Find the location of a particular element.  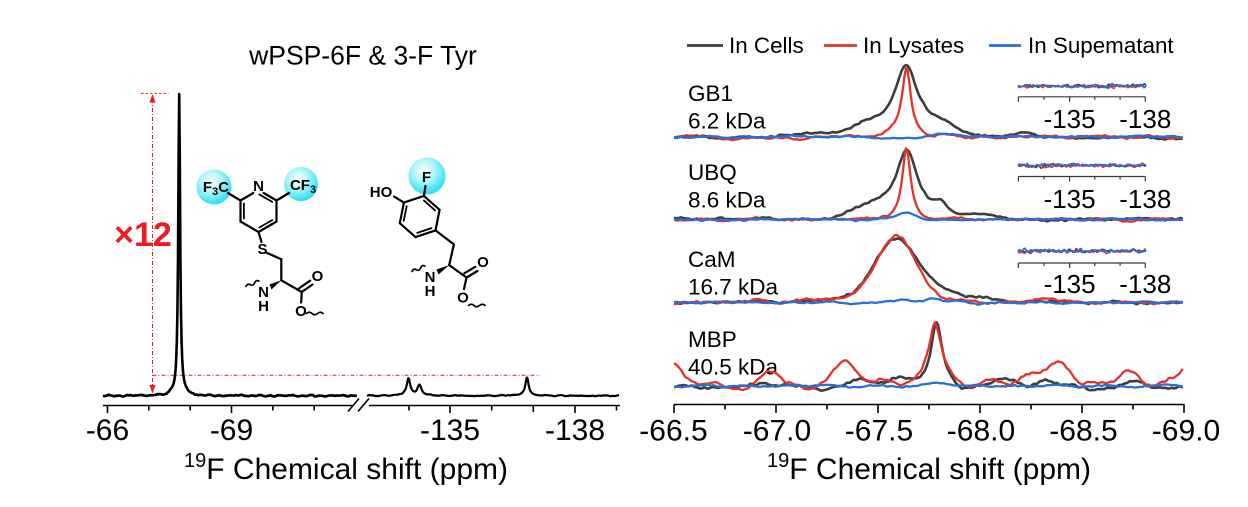

svg-text: CaM is located at coordinates (712, 259).